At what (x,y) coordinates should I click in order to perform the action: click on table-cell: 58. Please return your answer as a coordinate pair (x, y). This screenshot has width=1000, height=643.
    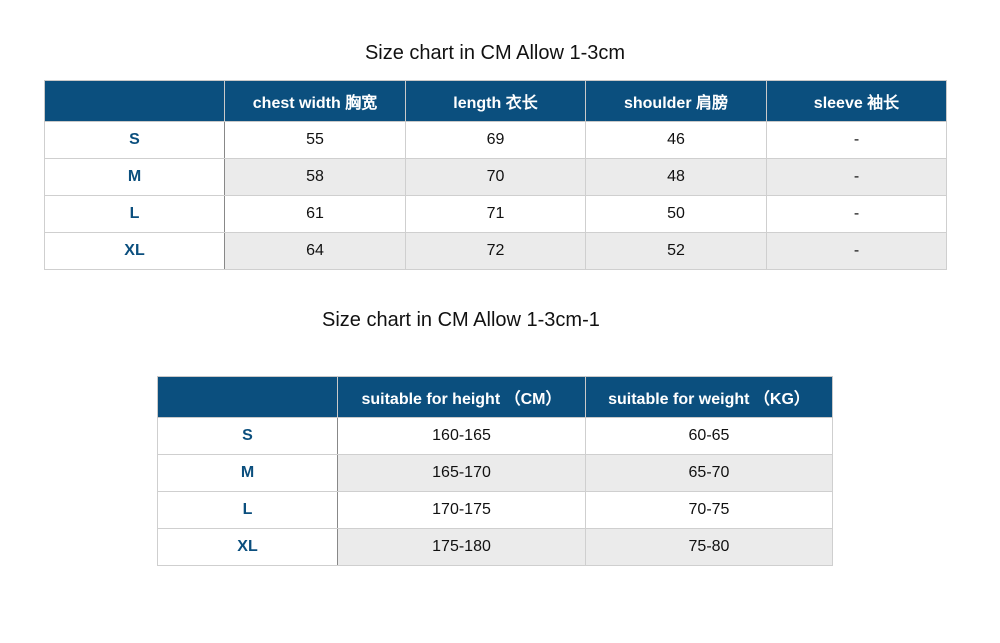
    Looking at the image, I should click on (315, 177).